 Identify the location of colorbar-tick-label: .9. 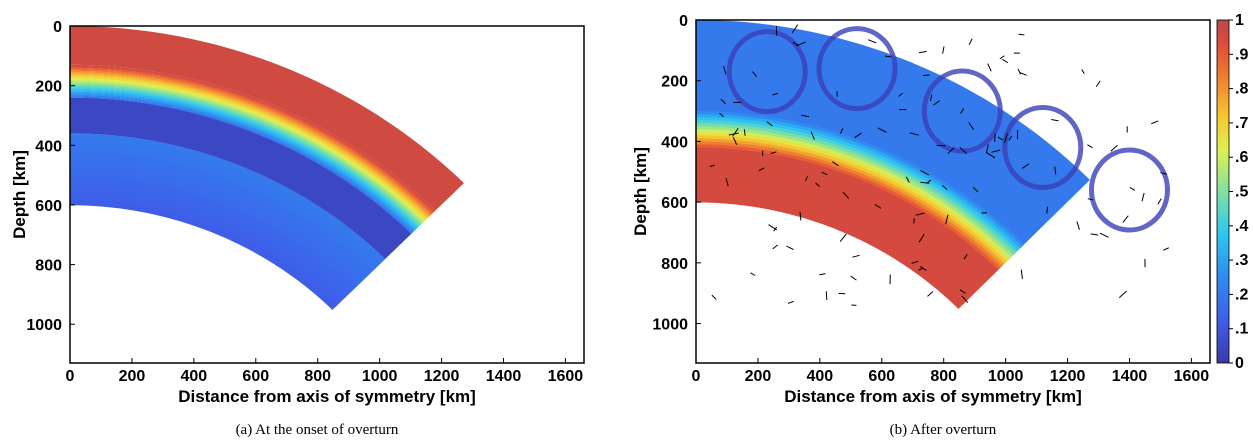
(1241, 54).